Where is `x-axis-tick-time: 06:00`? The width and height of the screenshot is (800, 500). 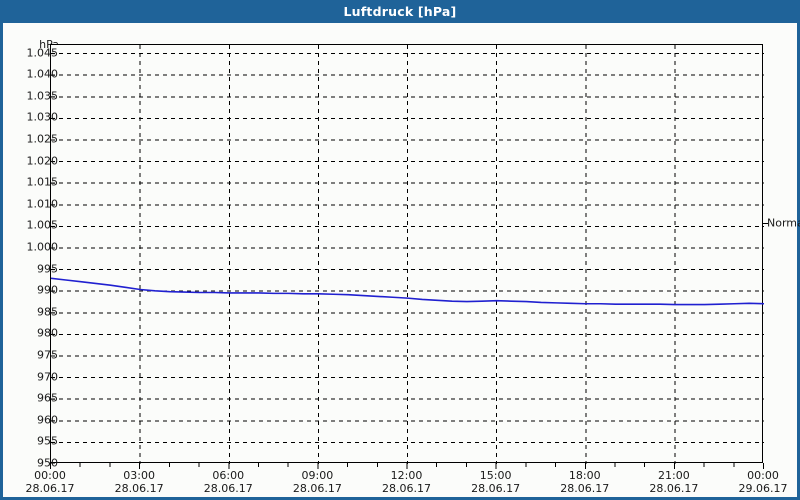 x-axis-tick-time: 06:00 is located at coordinates (228, 475).